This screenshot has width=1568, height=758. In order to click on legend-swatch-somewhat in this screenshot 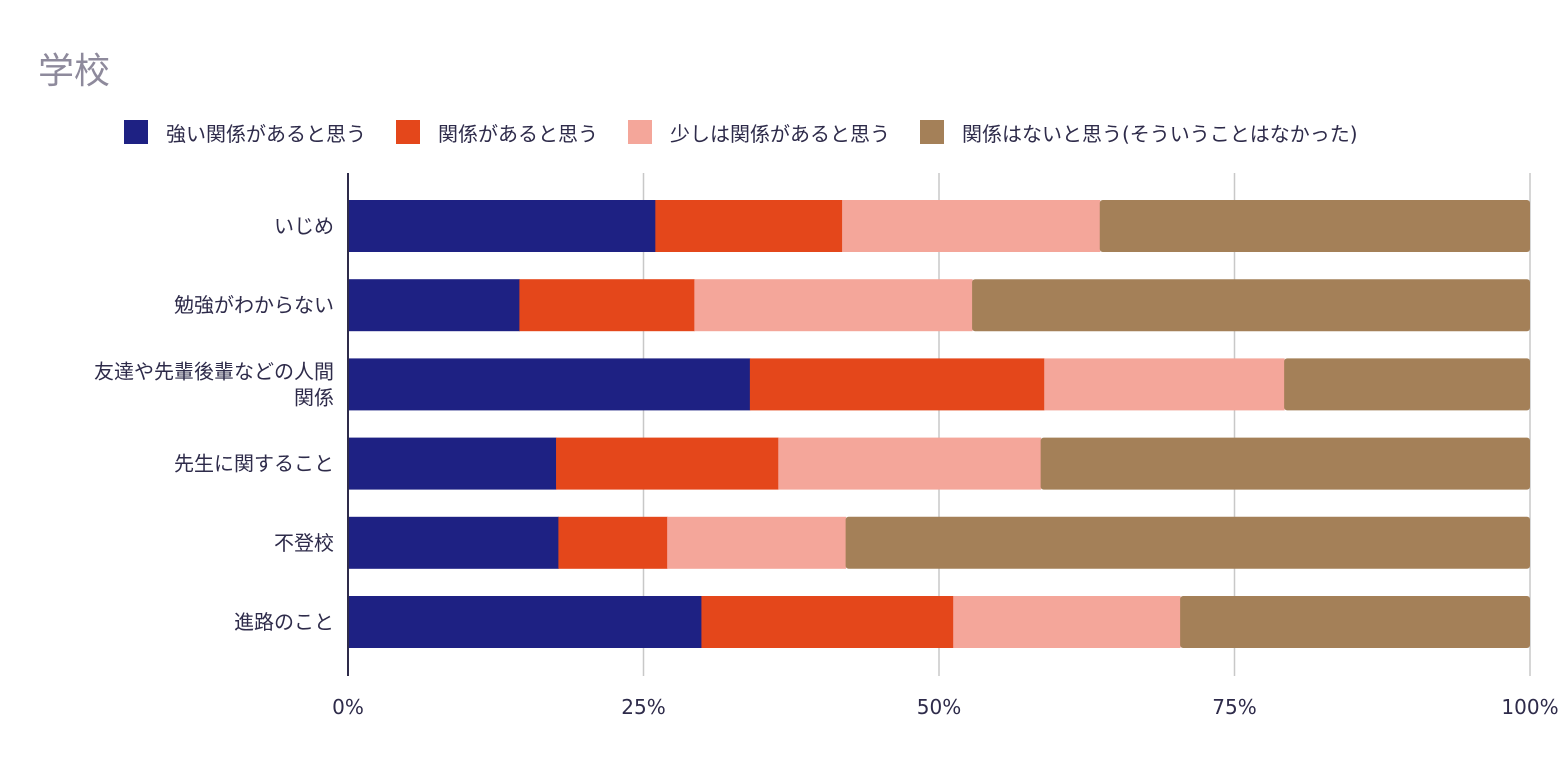, I will do `click(640, 132)`.